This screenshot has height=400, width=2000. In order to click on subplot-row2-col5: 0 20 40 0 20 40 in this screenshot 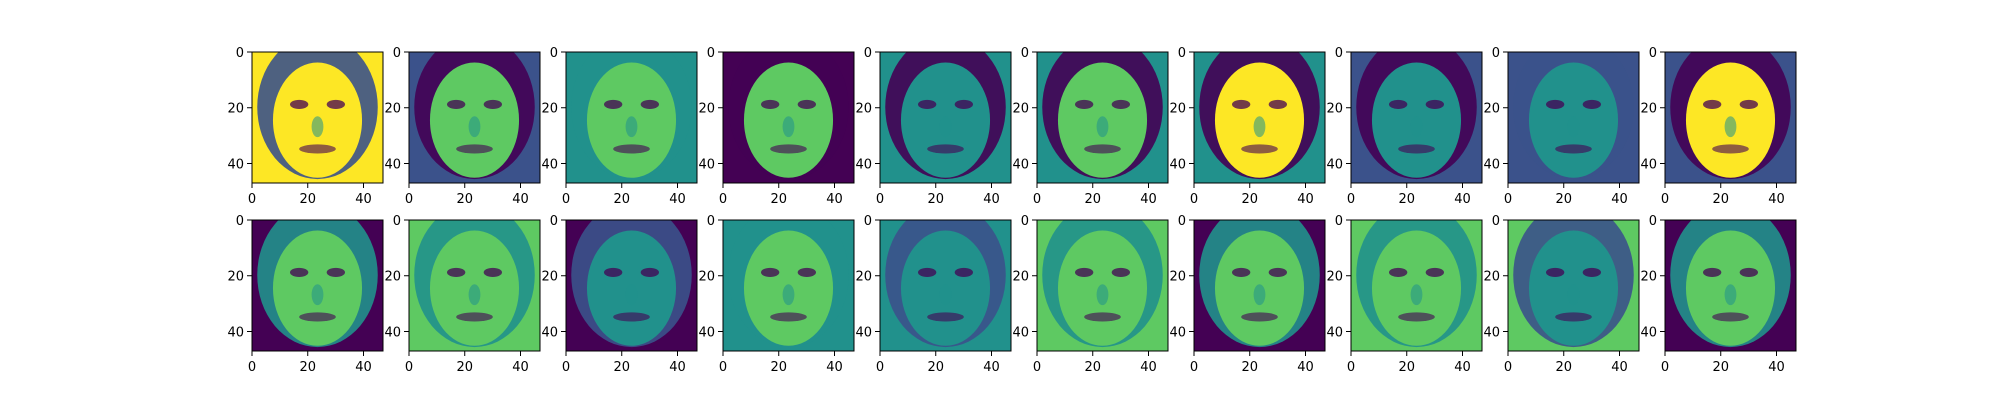, I will do `click(933, 294)`.